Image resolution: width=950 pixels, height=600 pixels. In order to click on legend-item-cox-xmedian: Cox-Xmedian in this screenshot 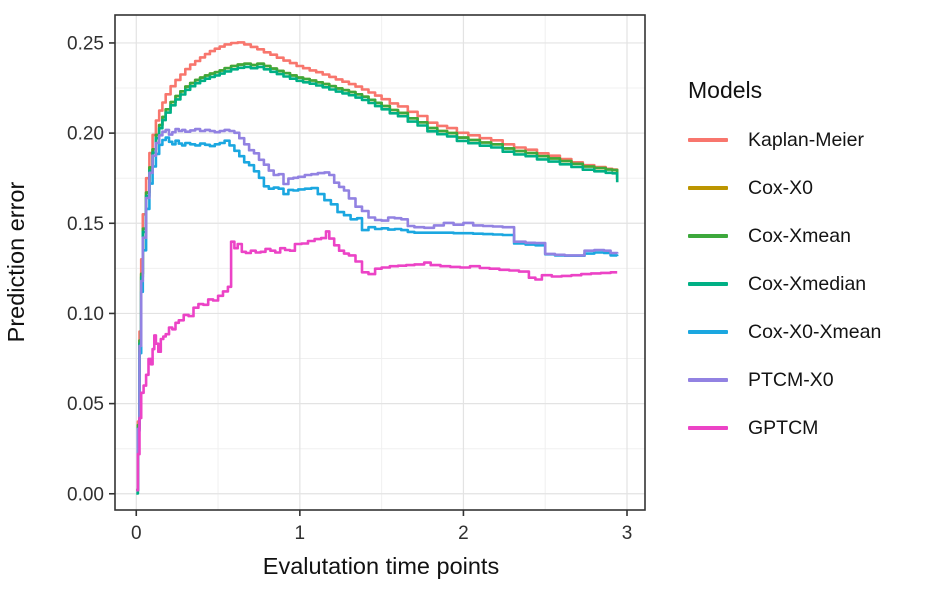, I will do `click(784, 284)`.